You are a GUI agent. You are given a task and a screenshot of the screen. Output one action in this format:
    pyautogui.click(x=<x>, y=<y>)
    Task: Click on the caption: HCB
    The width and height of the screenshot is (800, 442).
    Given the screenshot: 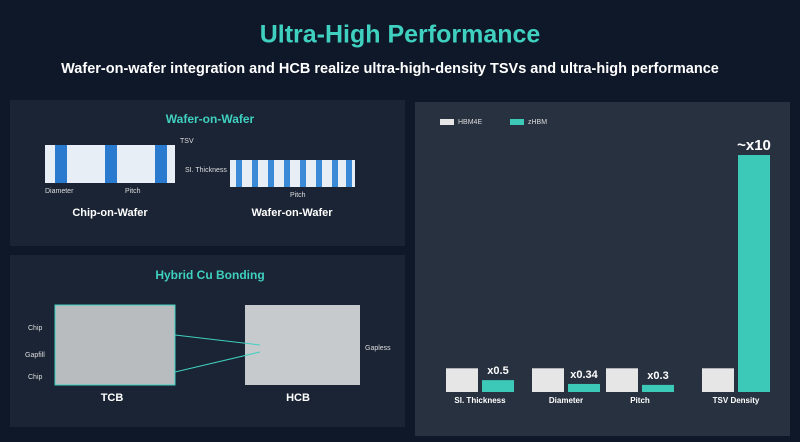 What is the action you would take?
    pyautogui.click(x=298, y=398)
    